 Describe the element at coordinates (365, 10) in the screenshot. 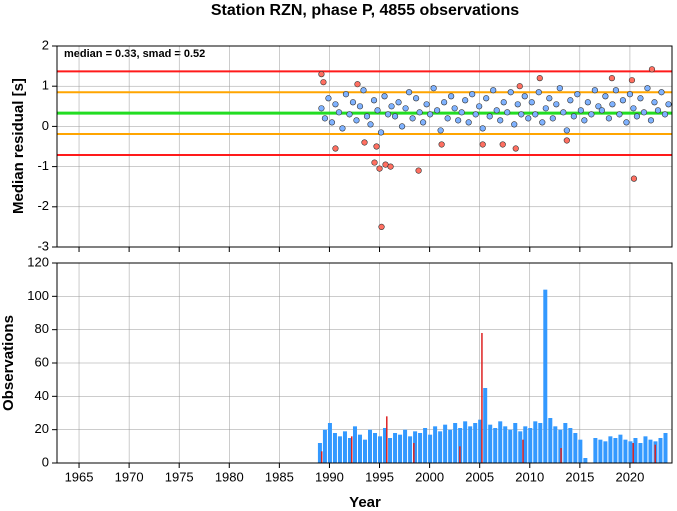

I see `chart-title: Station RZN, phase P, 4855 observations` at that location.